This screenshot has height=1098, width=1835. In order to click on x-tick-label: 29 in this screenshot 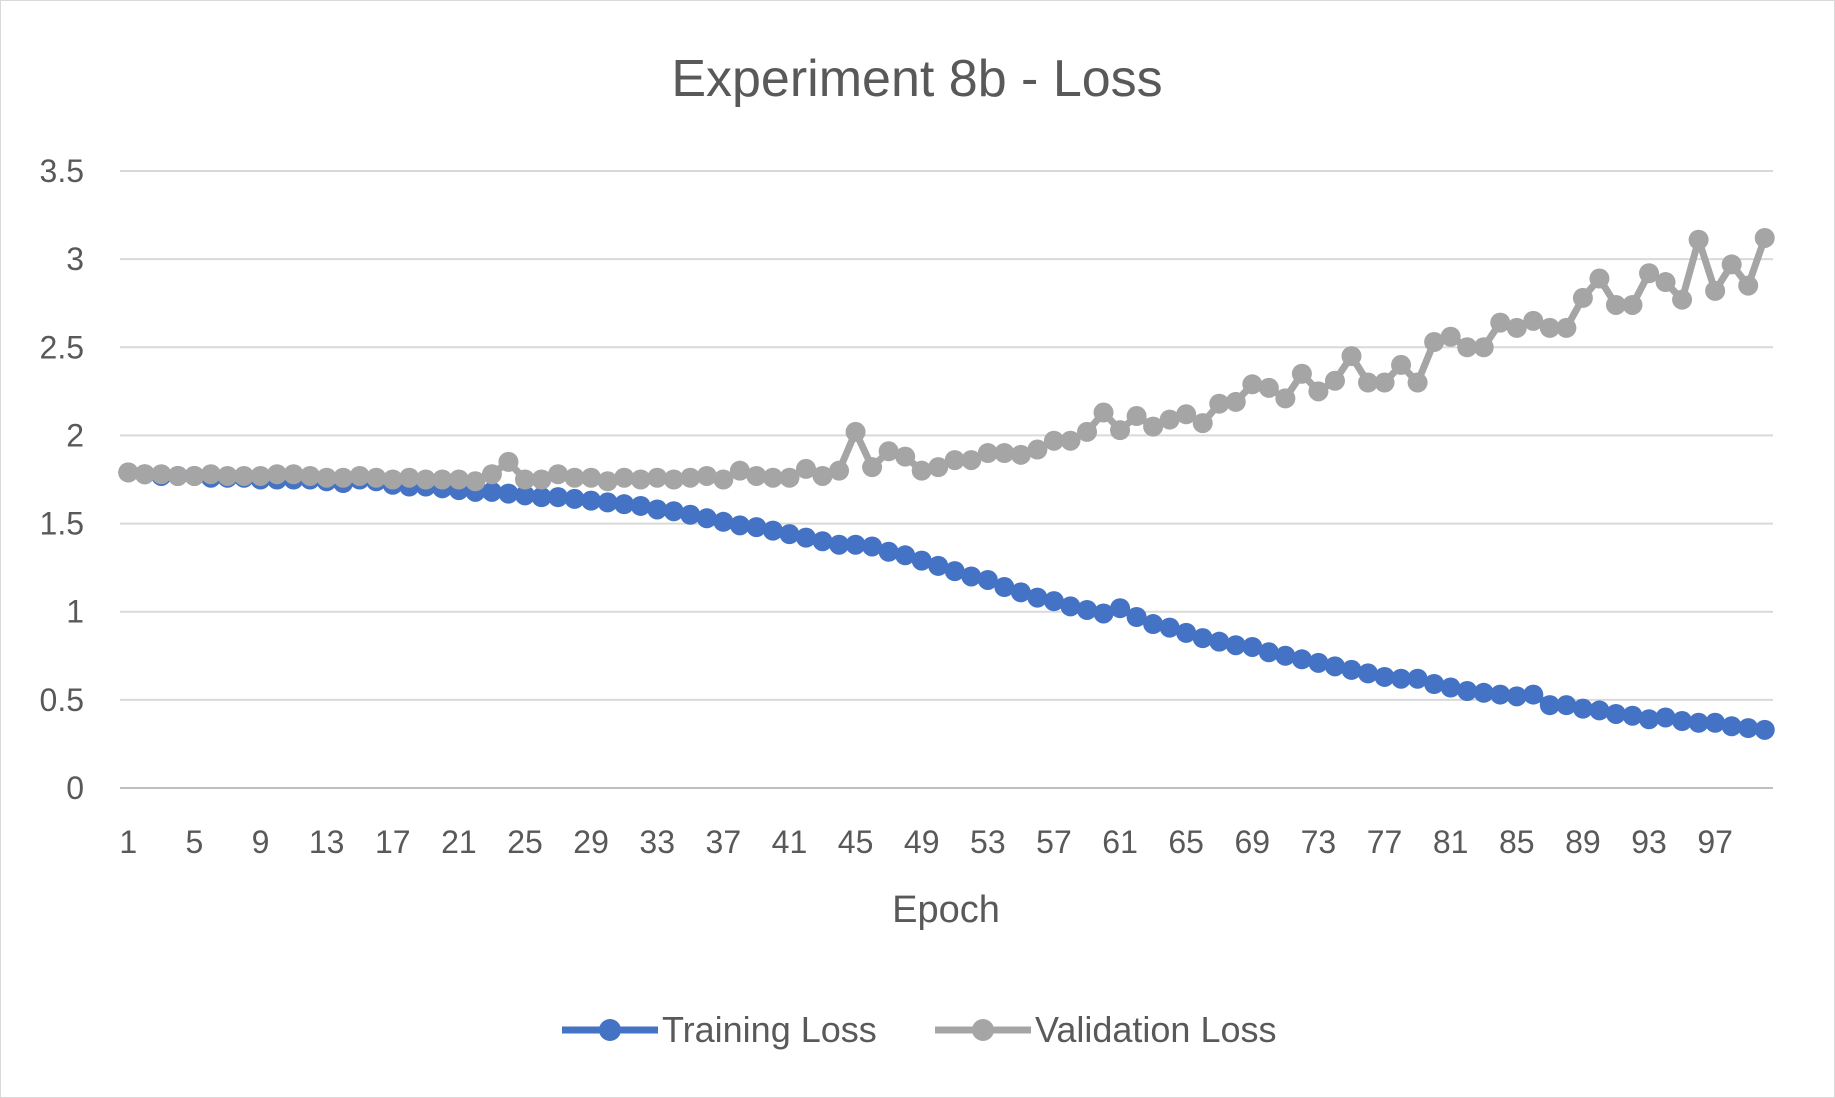, I will do `click(591, 842)`.